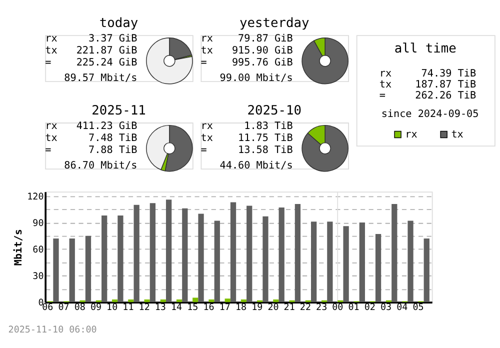  Describe the element at coordinates (107, 126) in the screenshot. I see `text: 411.23 GiB` at that location.